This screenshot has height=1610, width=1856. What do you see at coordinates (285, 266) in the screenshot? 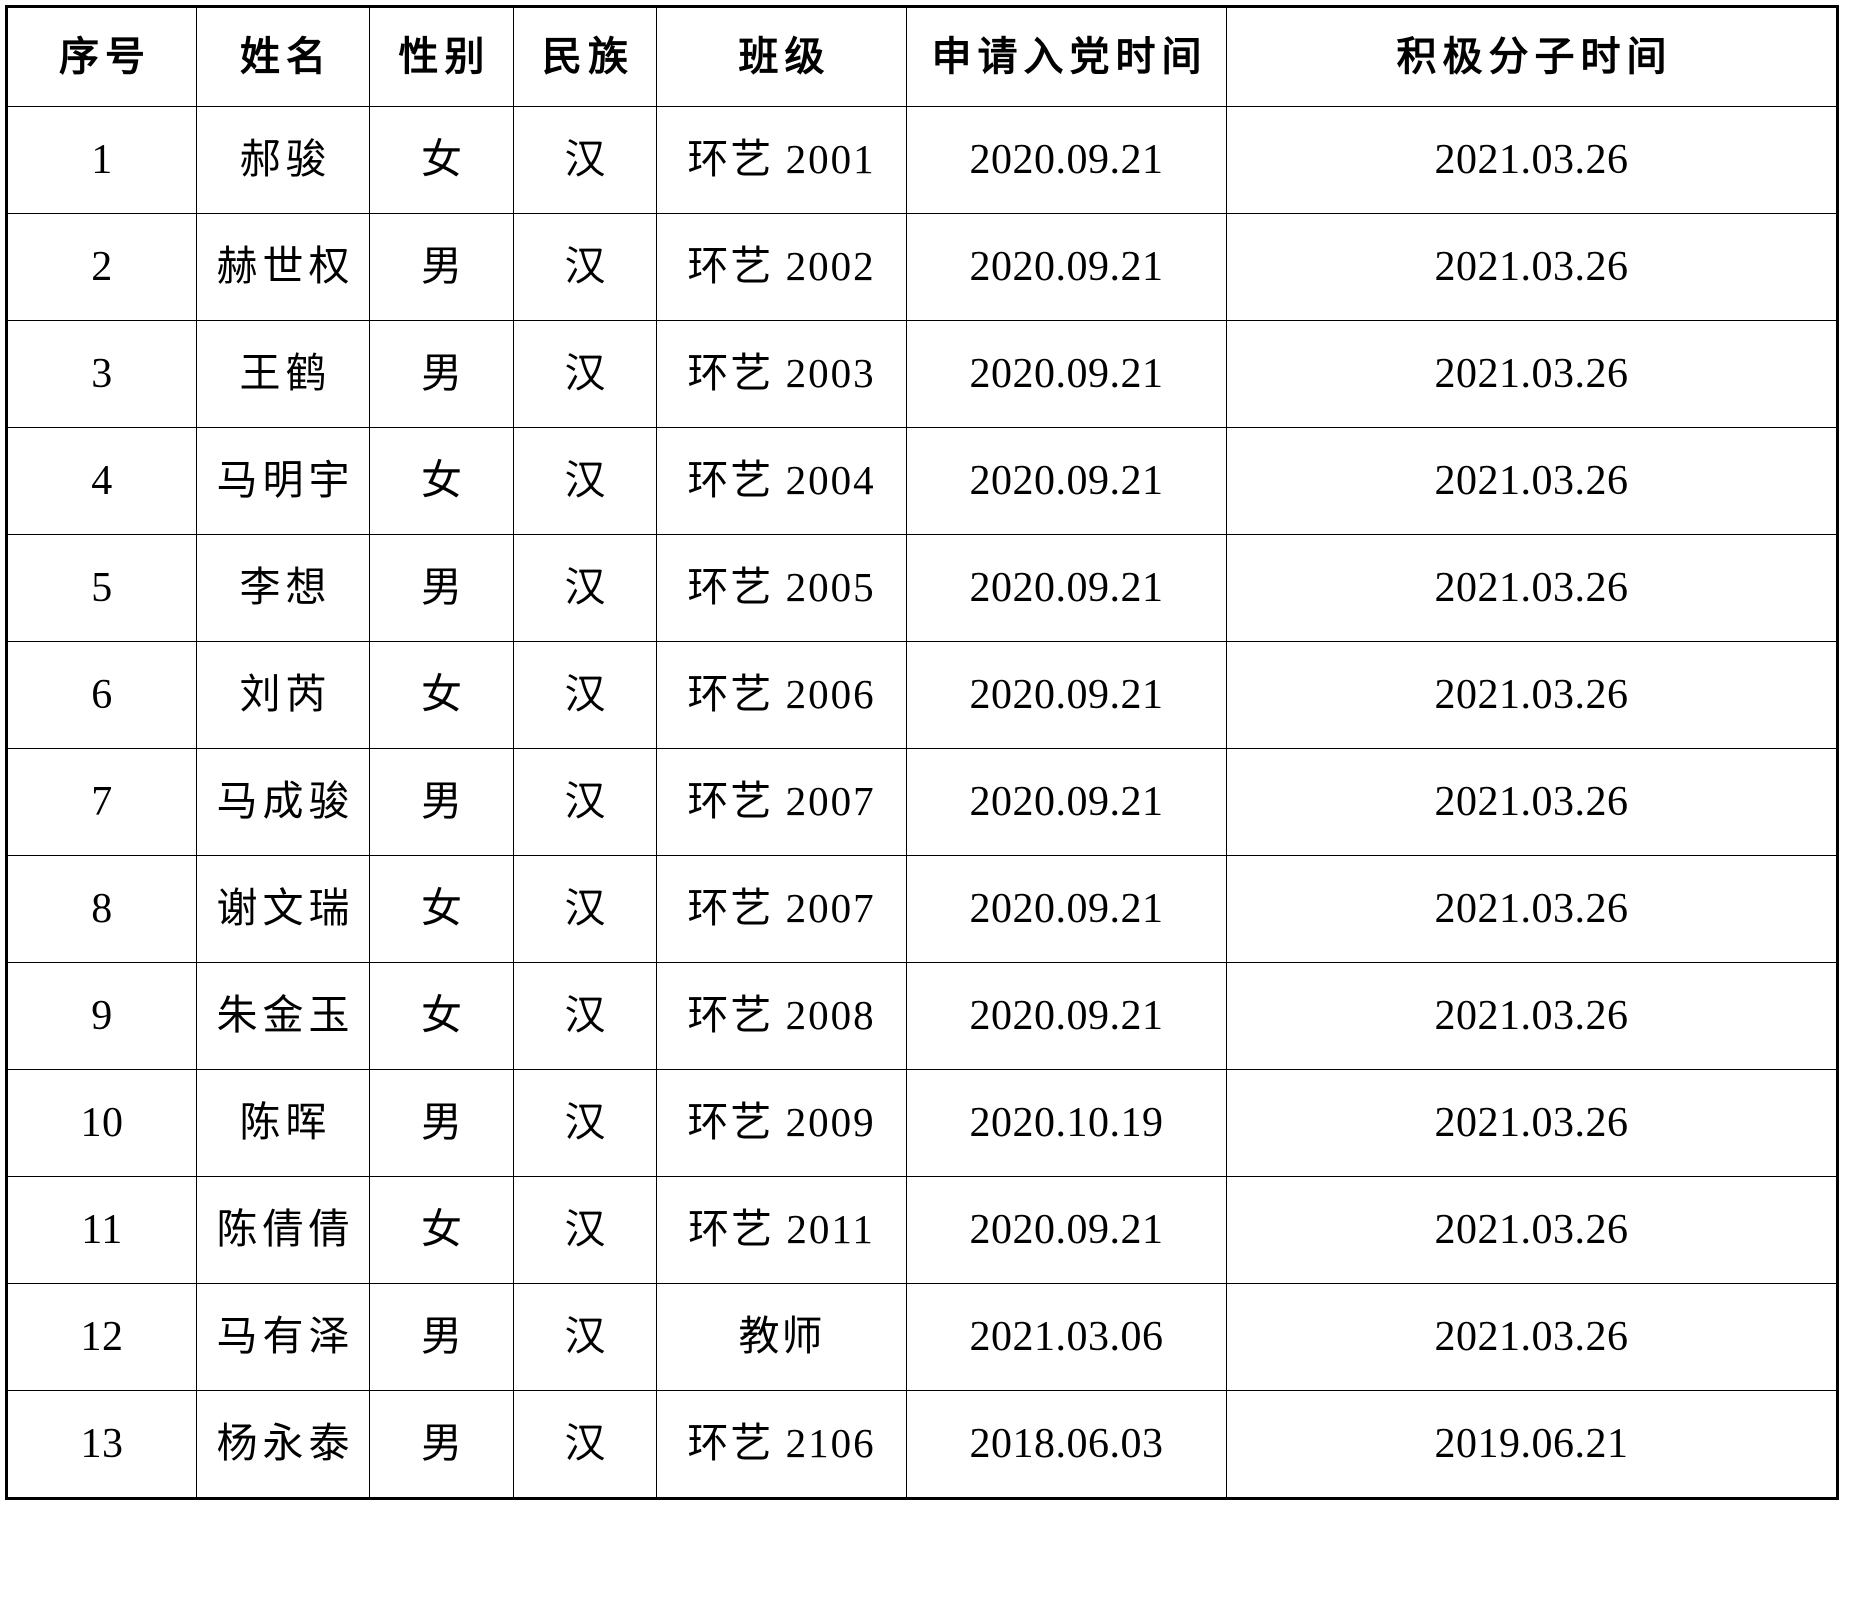
I see `cell-name-text: 赫世权` at bounding box center [285, 266].